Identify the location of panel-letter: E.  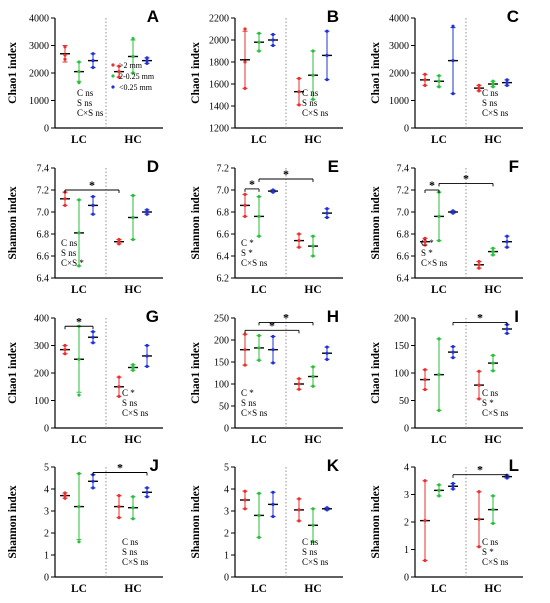
(333, 166).